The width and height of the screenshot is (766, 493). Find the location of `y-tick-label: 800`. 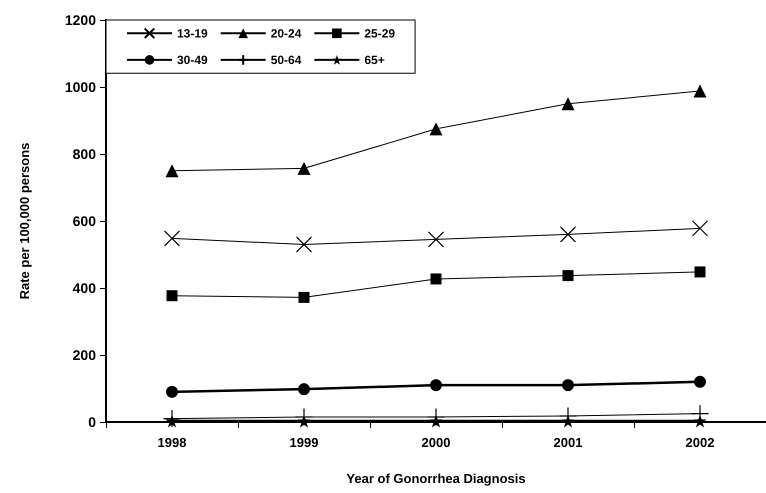

y-tick-label: 800 is located at coordinates (84, 154).